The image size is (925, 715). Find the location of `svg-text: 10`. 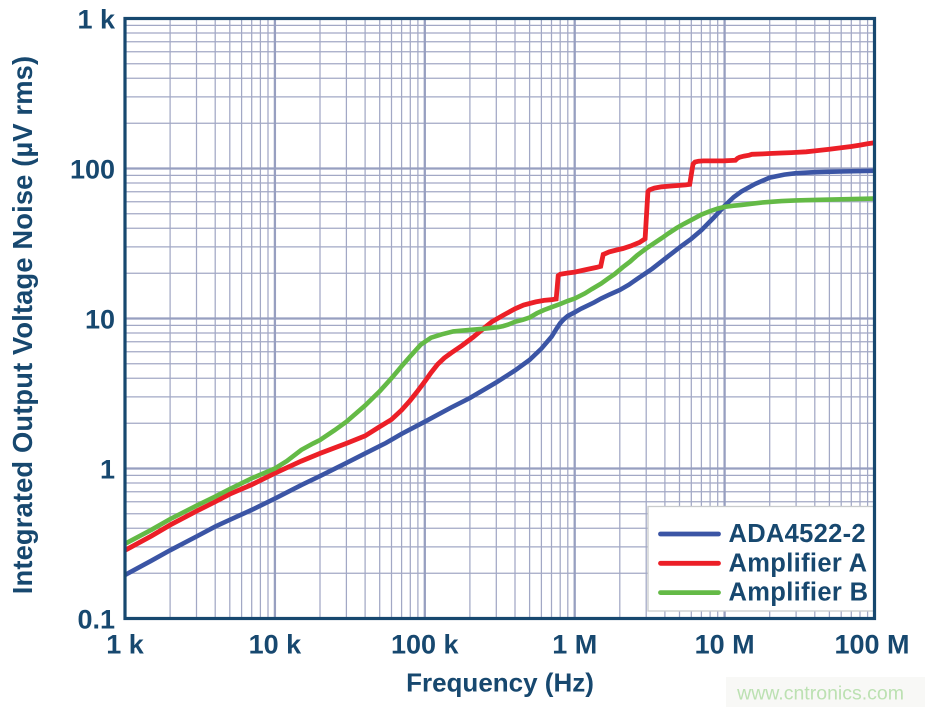

svg-text: 10 is located at coordinates (100, 320).